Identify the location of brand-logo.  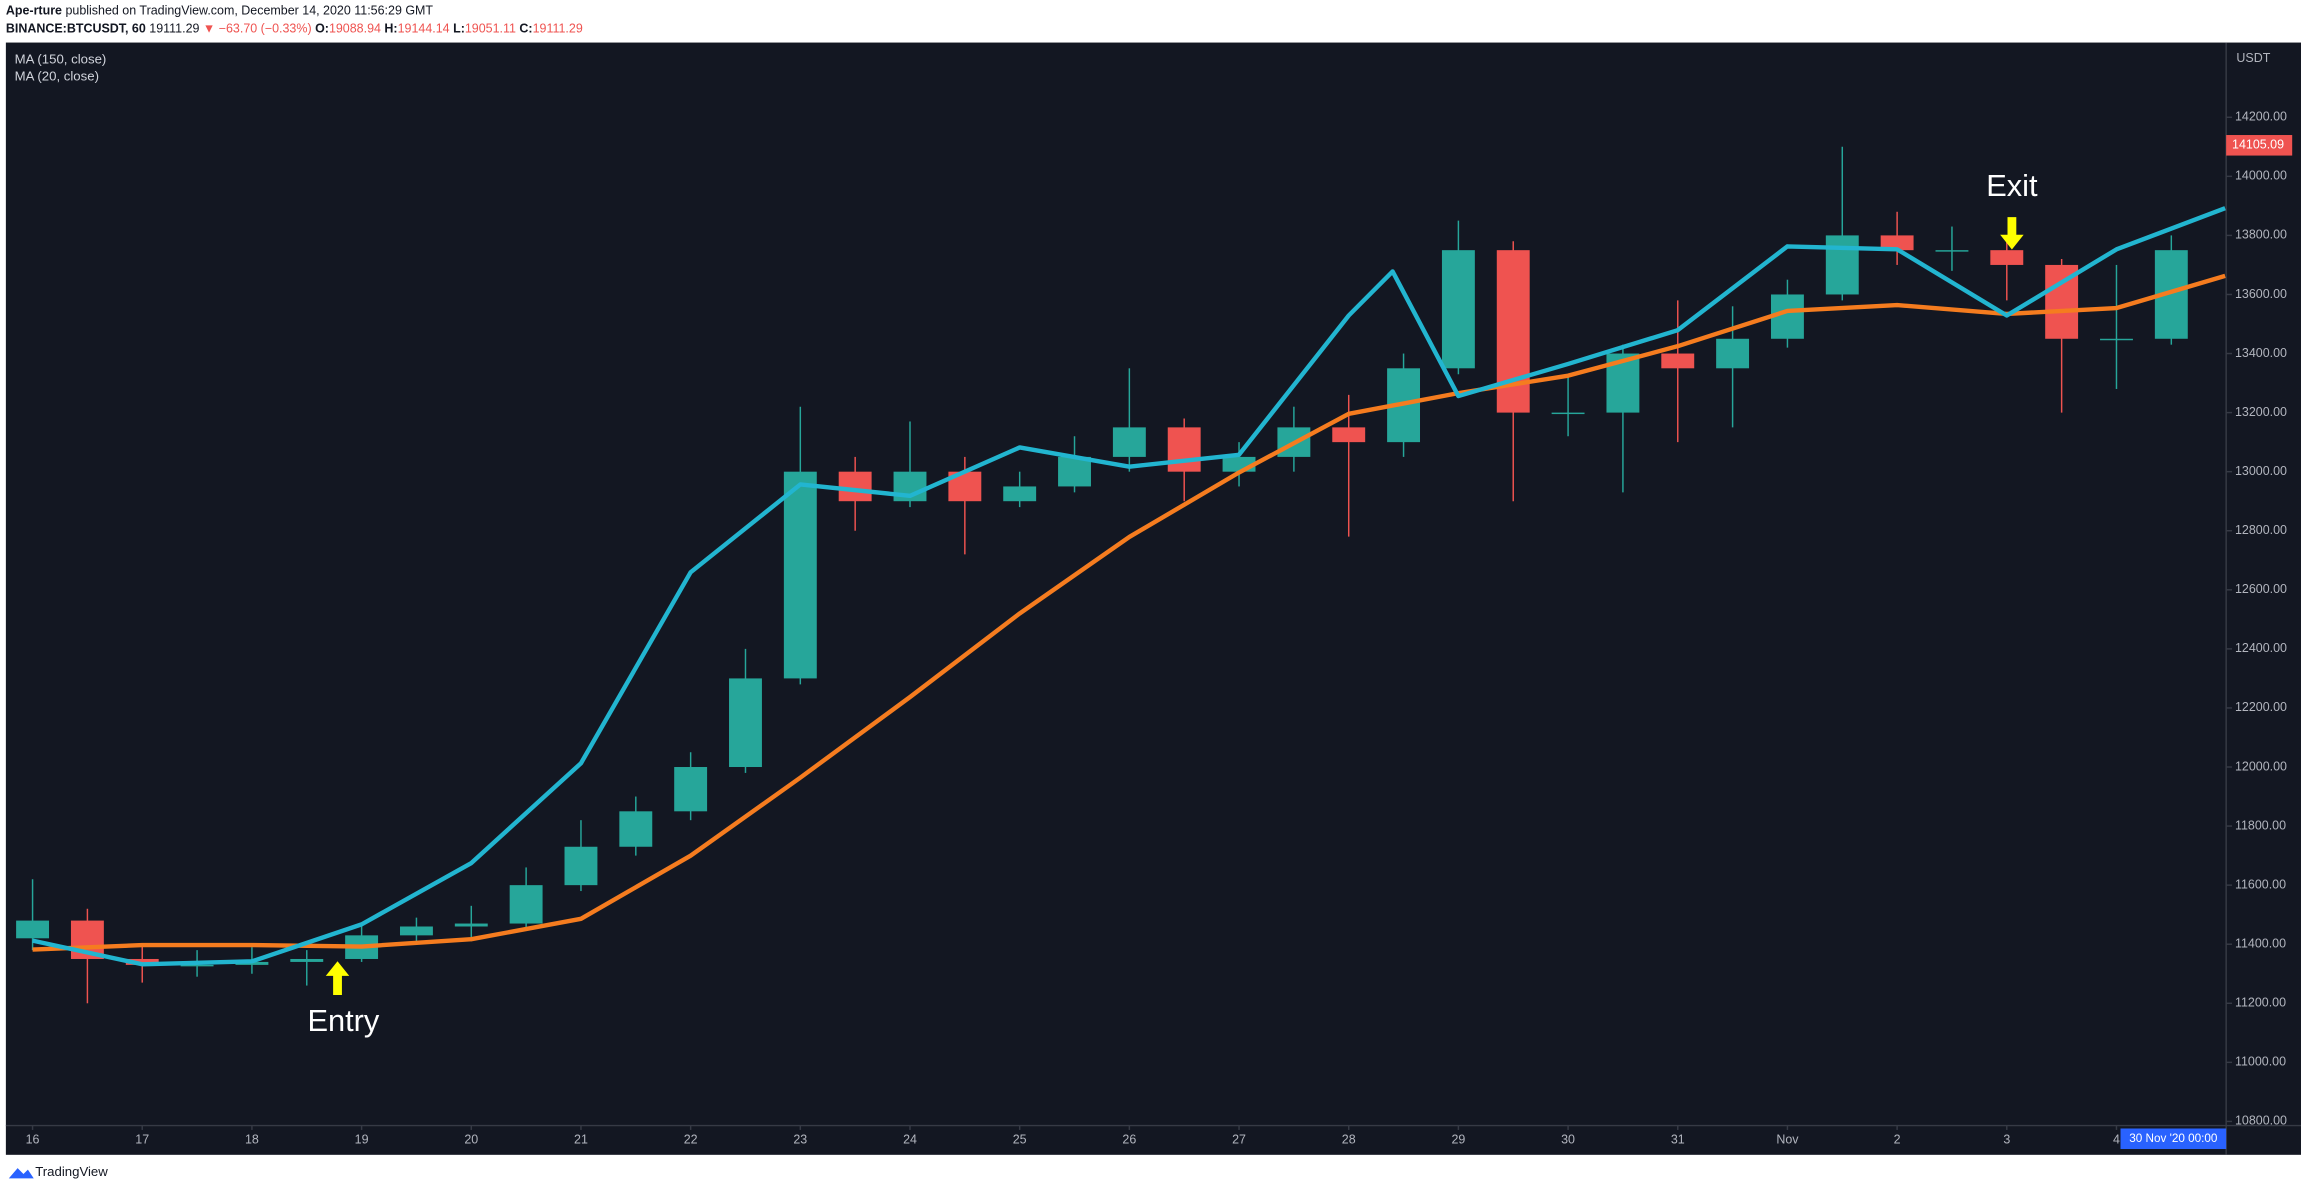
(21, 1173).